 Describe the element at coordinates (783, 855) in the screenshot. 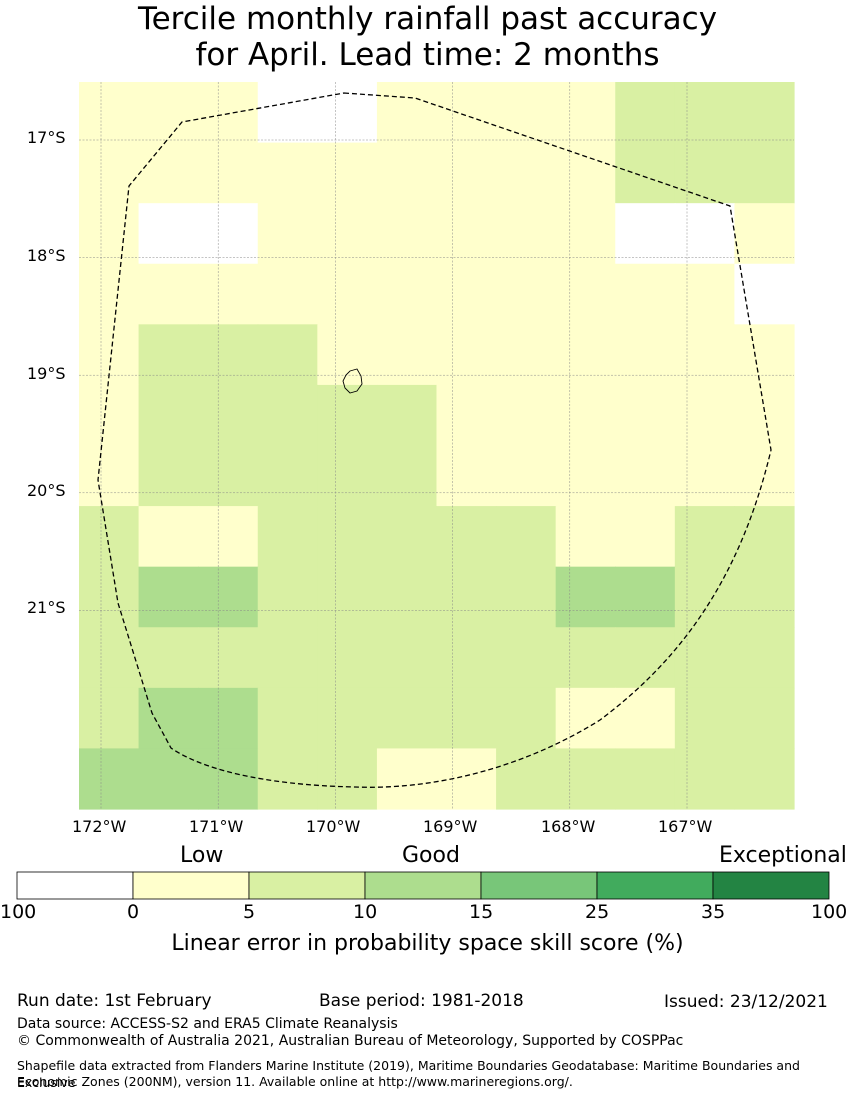

I see `legend-category-exceptional: Exceptional` at that location.